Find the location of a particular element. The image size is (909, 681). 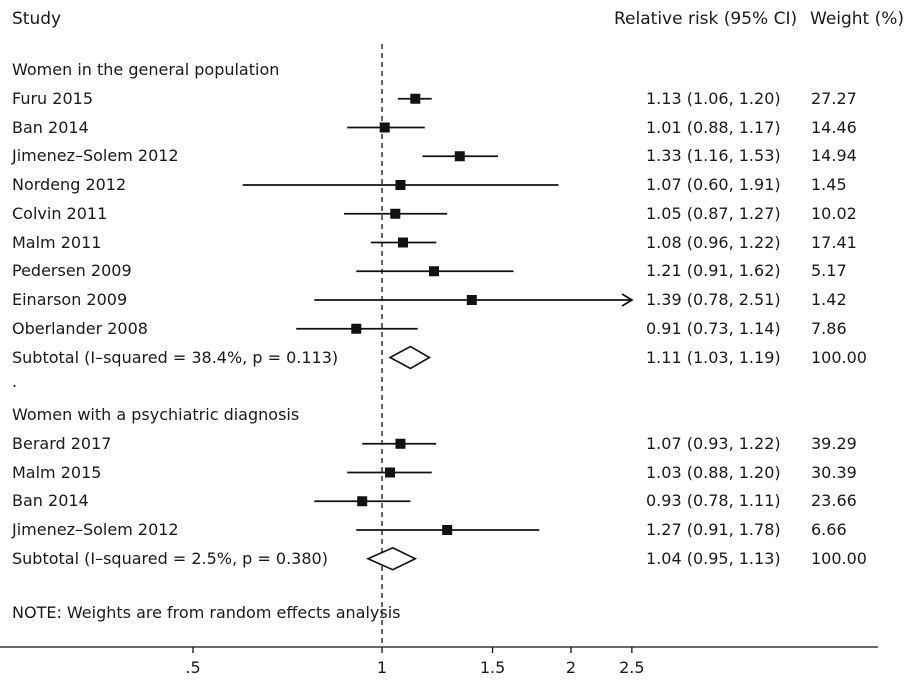

study-weight: 14.94 is located at coordinates (834, 156).